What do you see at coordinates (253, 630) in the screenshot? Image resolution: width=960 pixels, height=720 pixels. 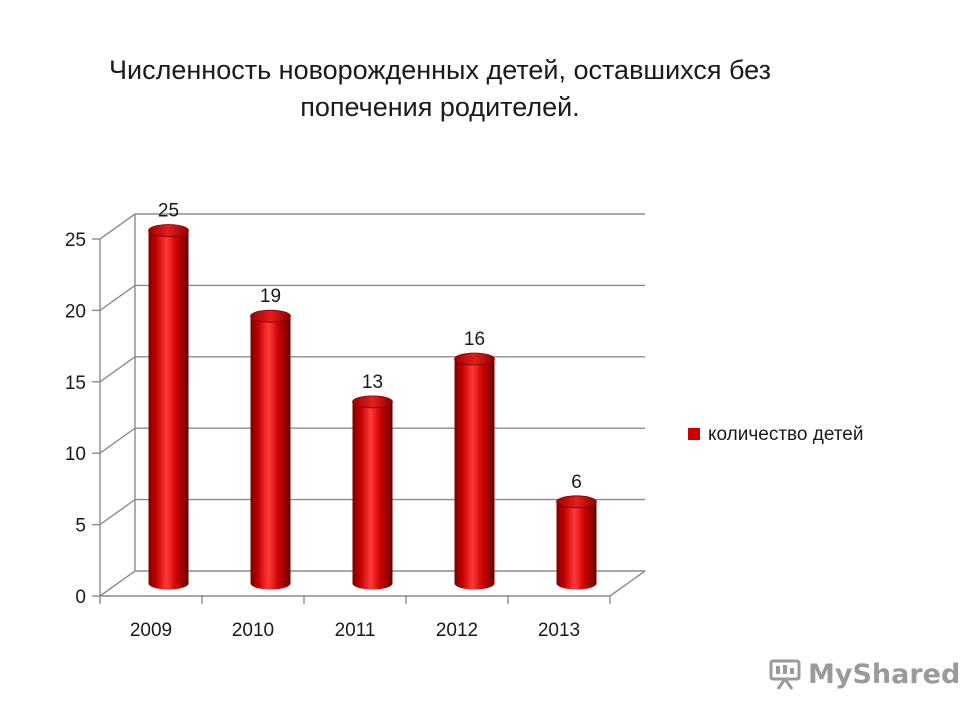 I see `x-tick-label: 2010` at bounding box center [253, 630].